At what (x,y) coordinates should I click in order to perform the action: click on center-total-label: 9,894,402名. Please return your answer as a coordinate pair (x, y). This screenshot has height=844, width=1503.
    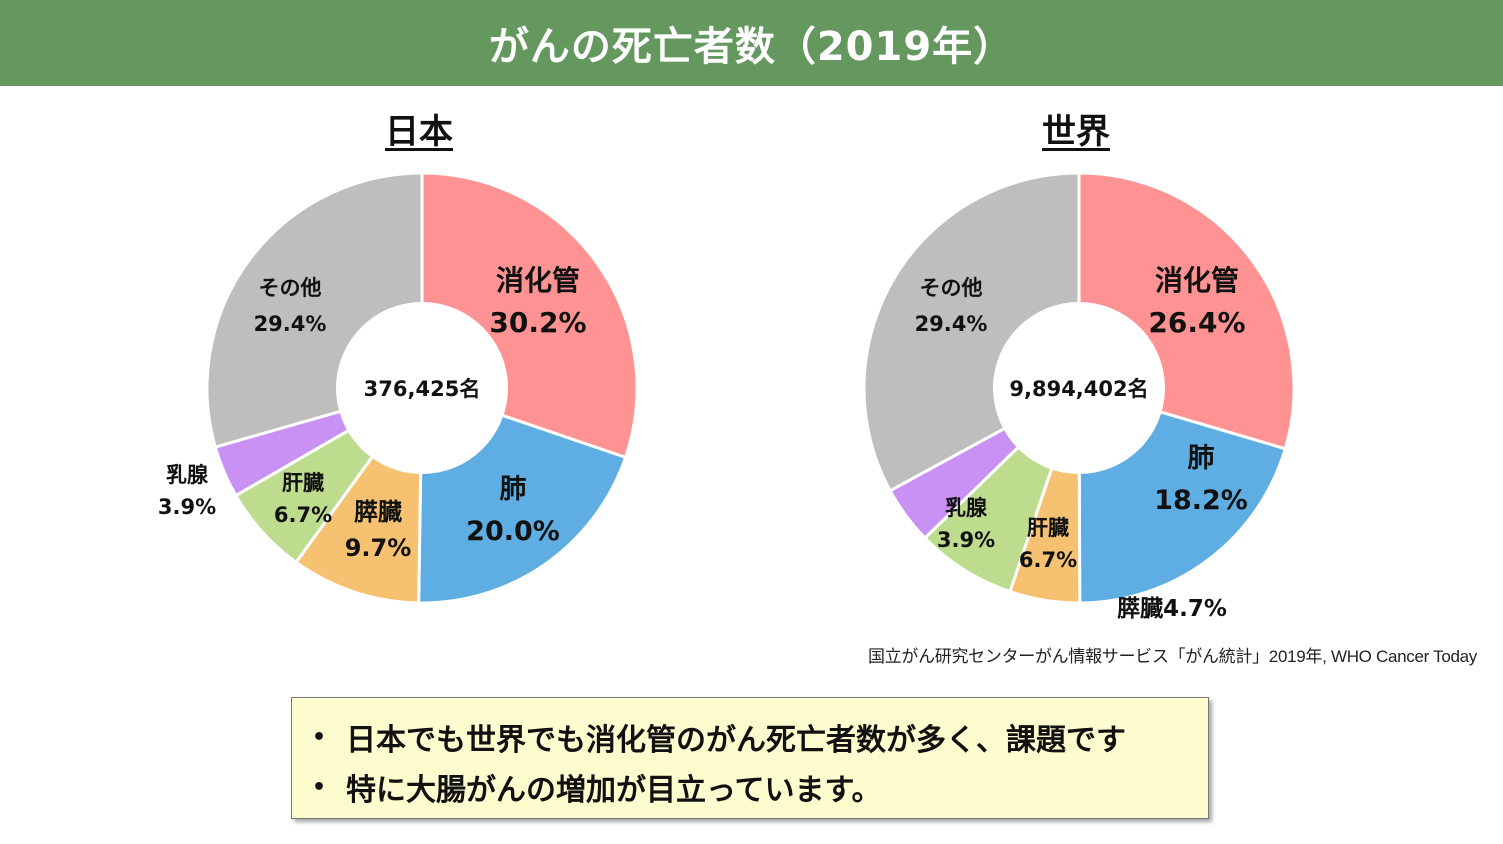
    Looking at the image, I should click on (1078, 389).